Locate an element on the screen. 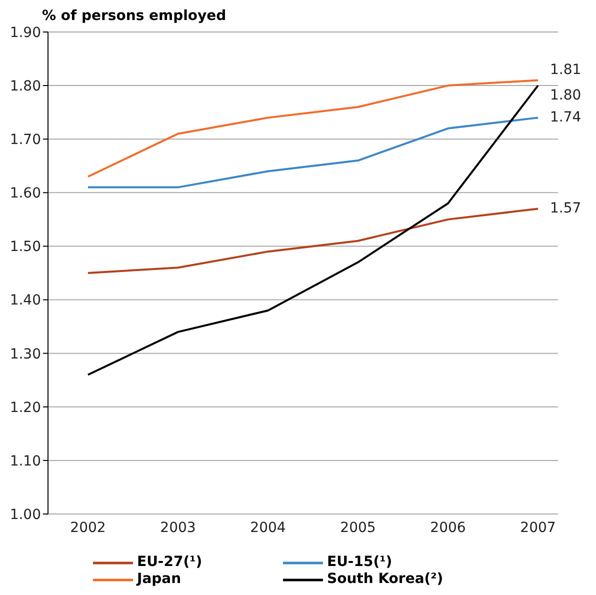  y-tick-label: 1.90 is located at coordinates (25, 32).